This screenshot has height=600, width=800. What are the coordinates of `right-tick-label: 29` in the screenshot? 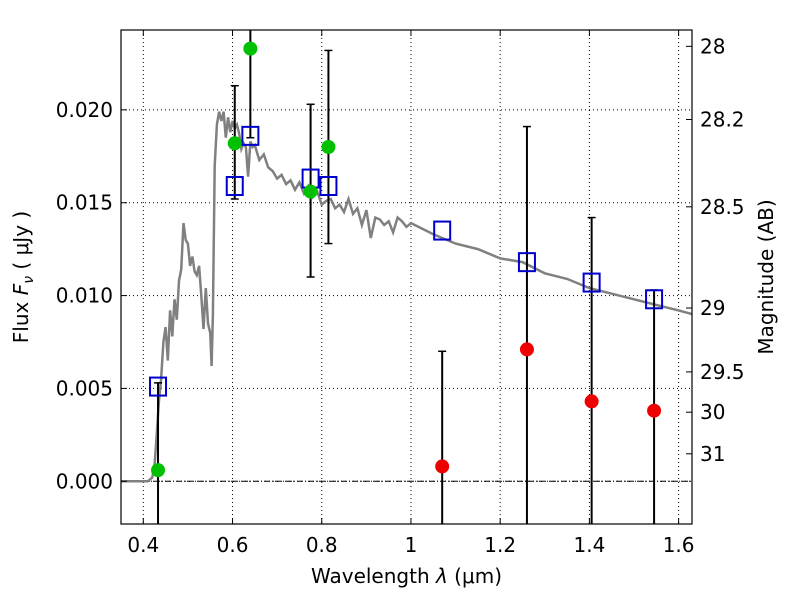 It's located at (712, 308).